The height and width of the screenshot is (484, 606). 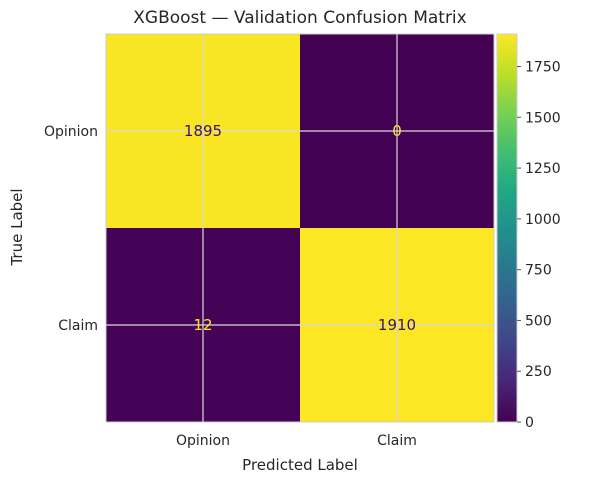 I want to click on colorbar: 0 250 500 750 1000 1250 1500 1750, so click(x=528, y=232).